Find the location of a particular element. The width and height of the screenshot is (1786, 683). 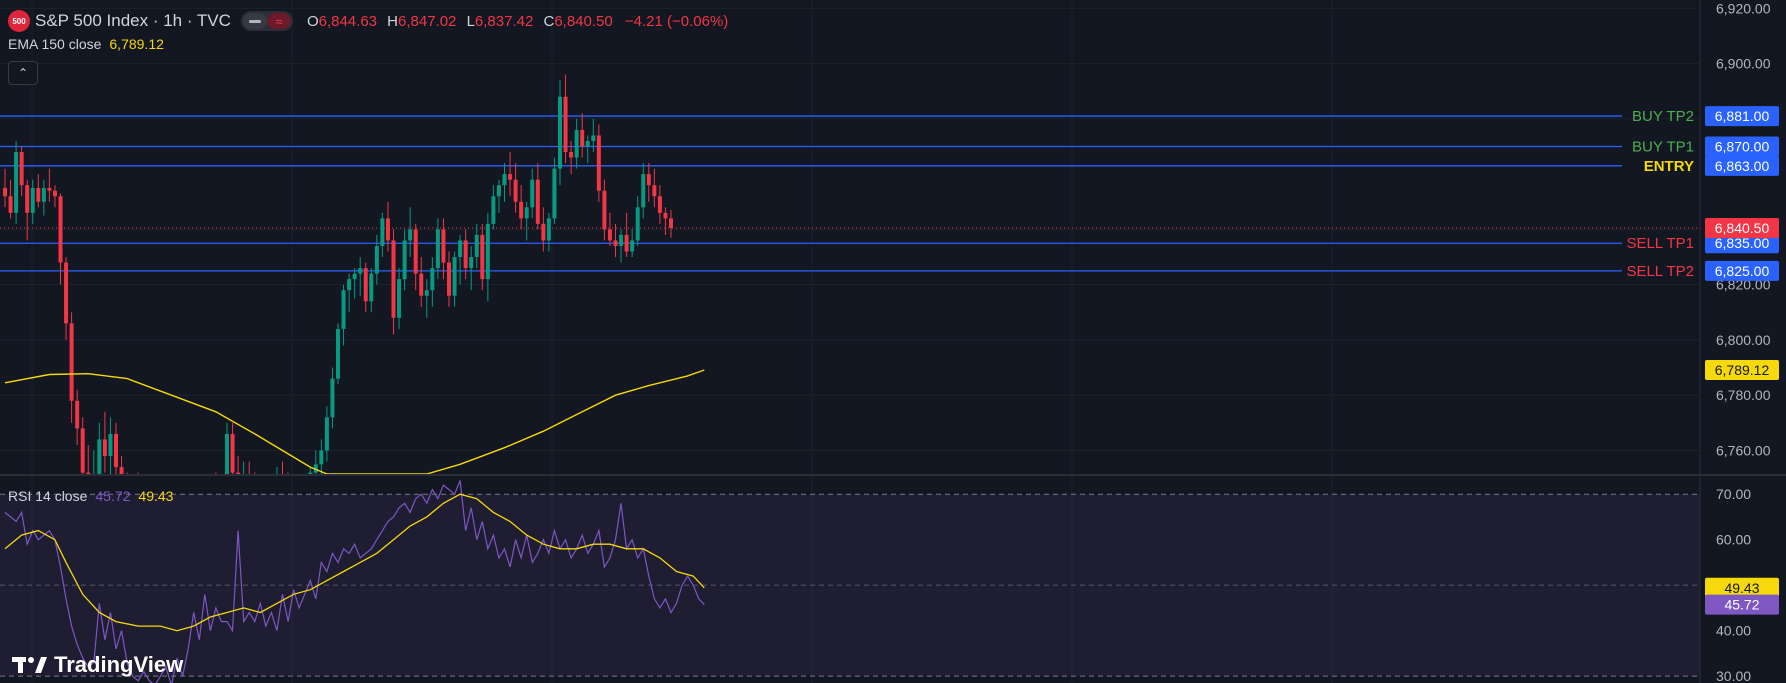

symbol-badge: 500 is located at coordinates (19, 21).